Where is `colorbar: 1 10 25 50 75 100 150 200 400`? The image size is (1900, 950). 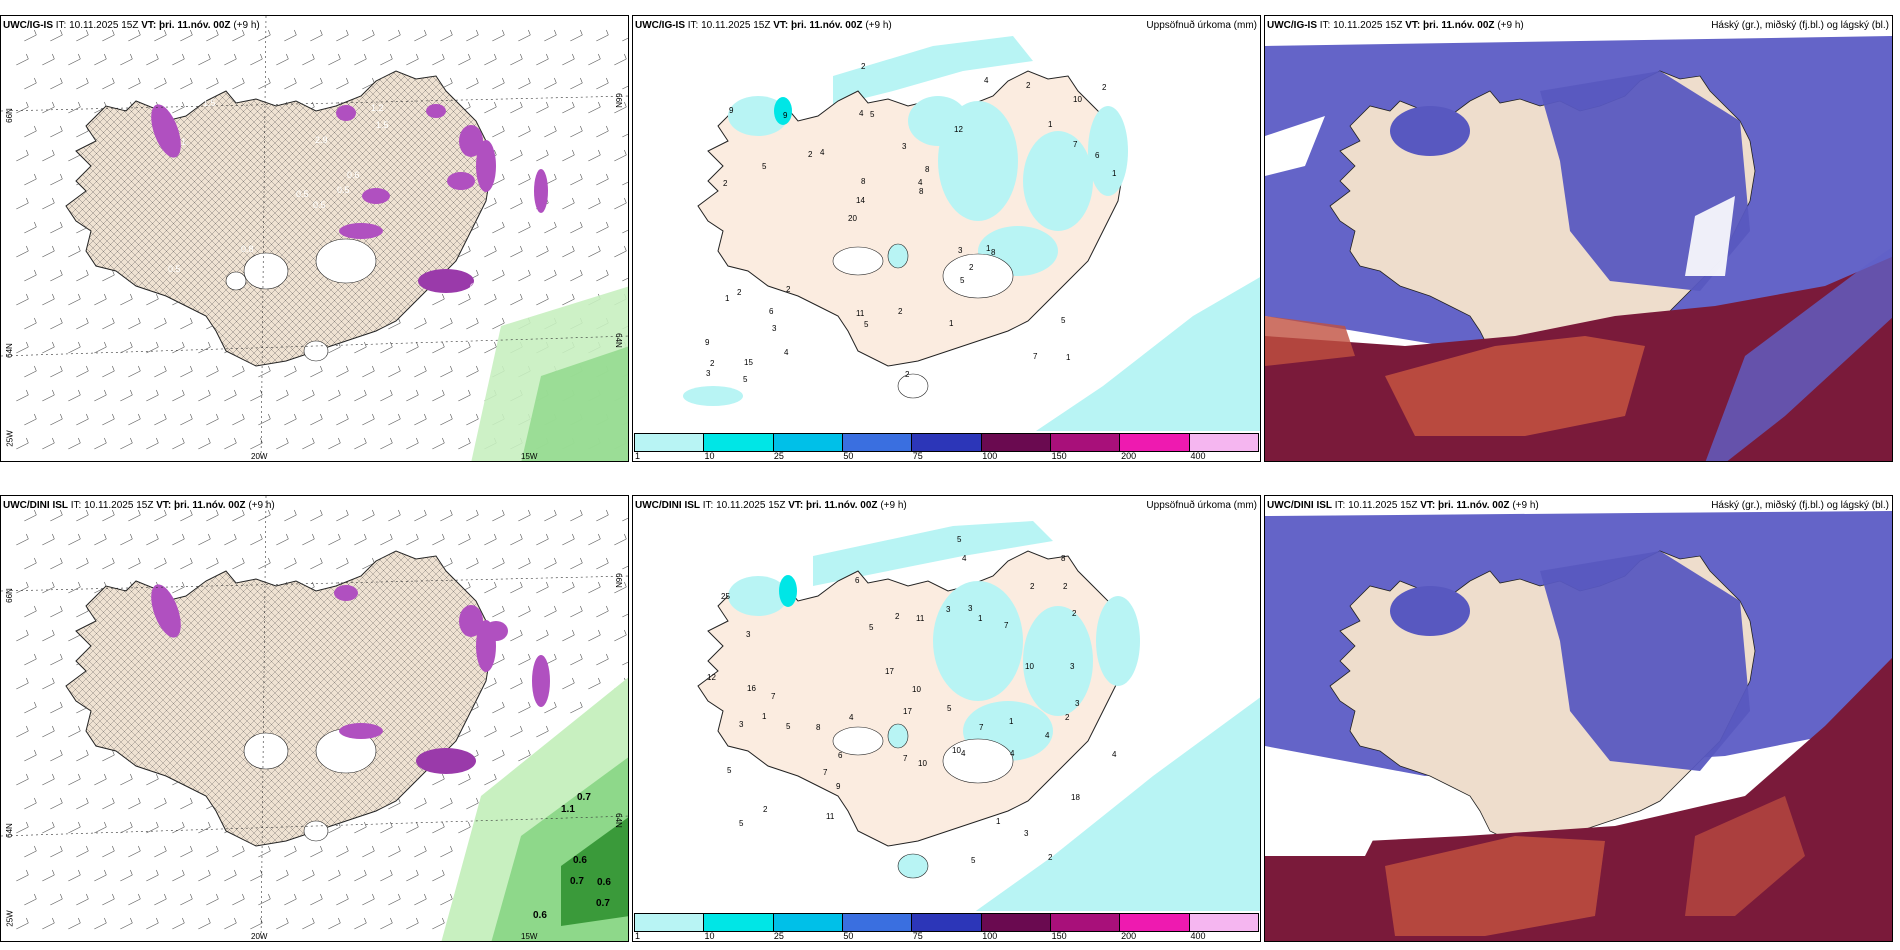 colorbar: 1 10 25 50 75 100 150 200 400 is located at coordinates (946, 446).